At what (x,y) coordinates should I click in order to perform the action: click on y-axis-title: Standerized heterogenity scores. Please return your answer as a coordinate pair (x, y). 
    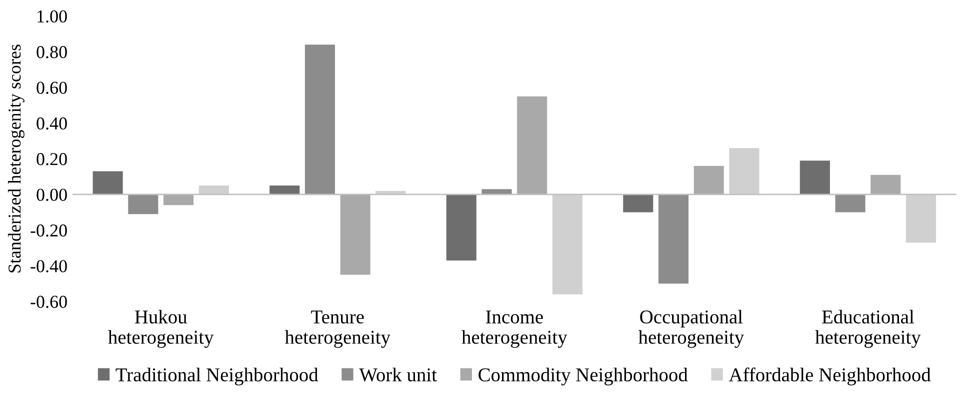
    Looking at the image, I should click on (16, 158).